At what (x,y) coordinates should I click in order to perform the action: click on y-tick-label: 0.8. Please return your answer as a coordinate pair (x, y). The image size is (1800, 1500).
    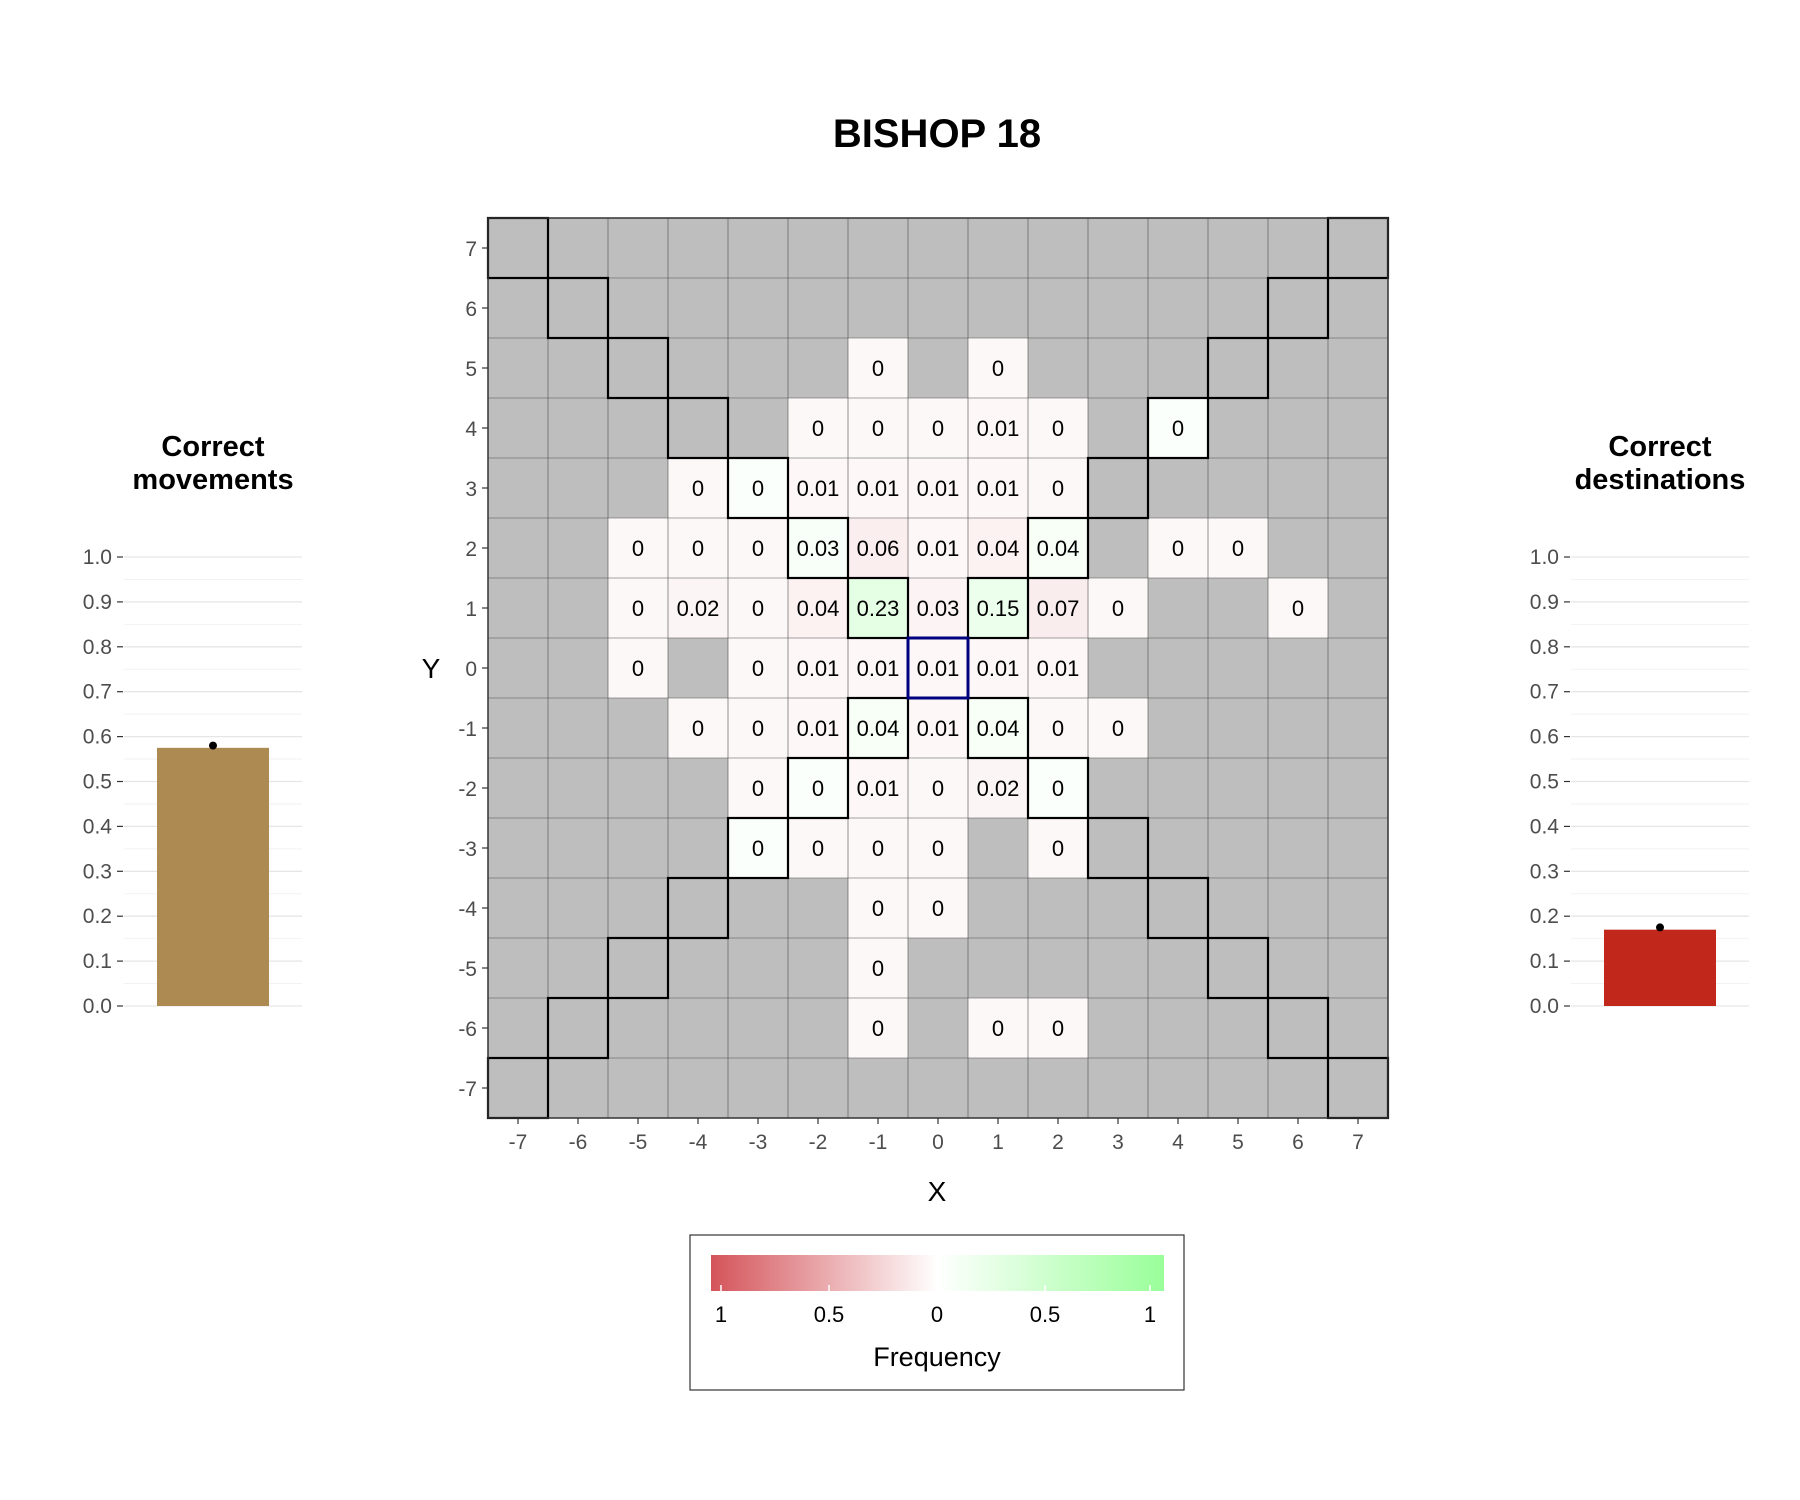
    Looking at the image, I should click on (97, 647).